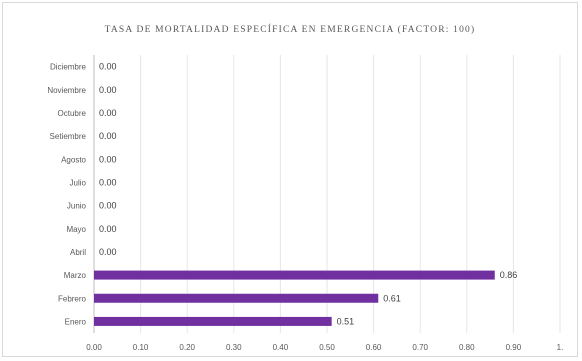  I want to click on data-label: 0.61, so click(392, 298).